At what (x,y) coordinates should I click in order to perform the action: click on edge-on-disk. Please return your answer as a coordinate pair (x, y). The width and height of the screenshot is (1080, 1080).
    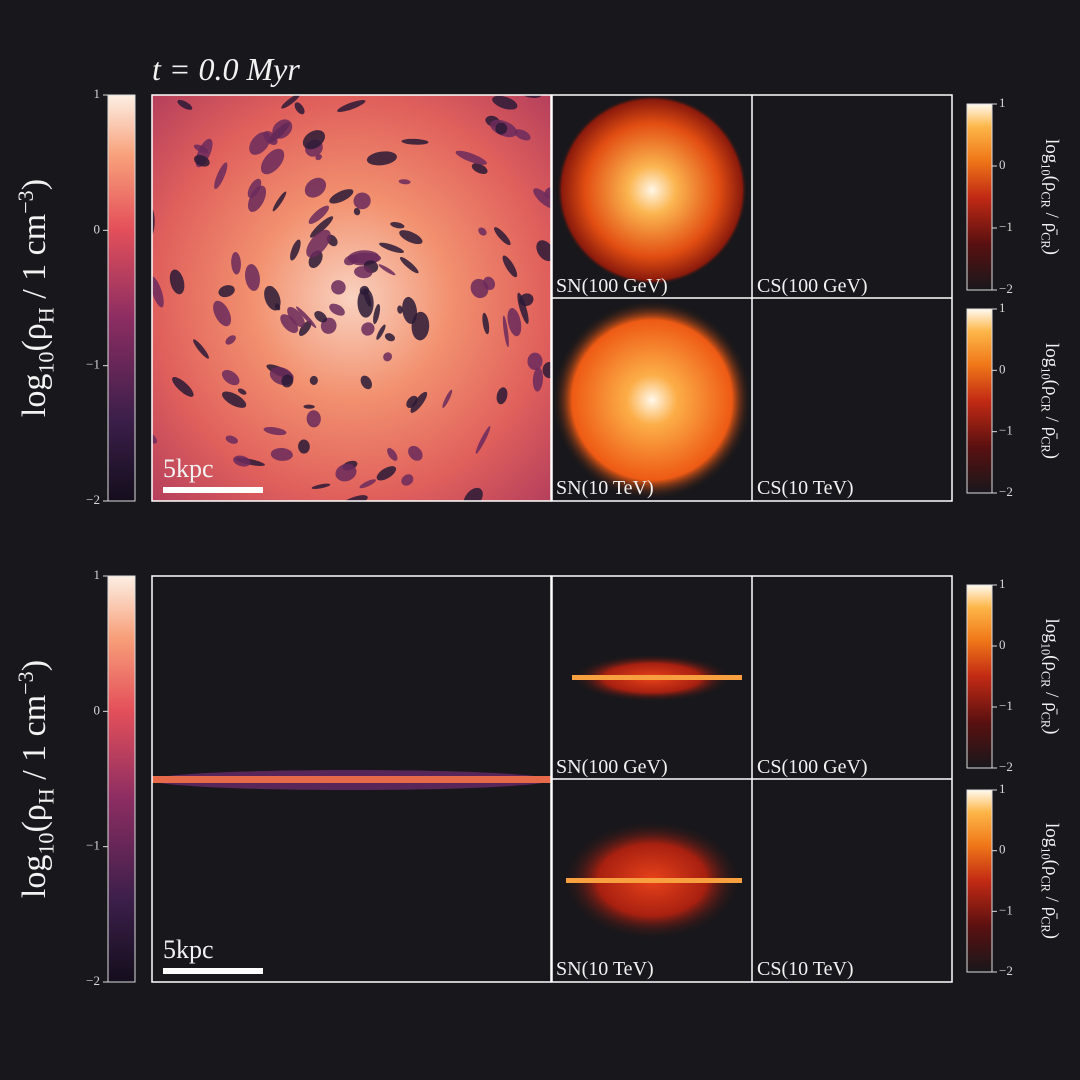
    Looking at the image, I should click on (351, 779).